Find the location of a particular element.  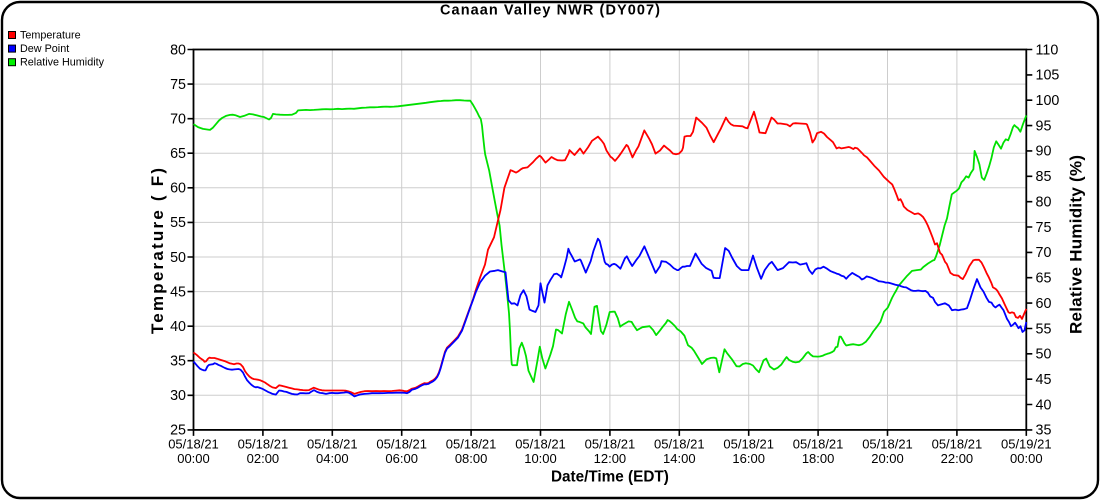

svg-text: 05/19/21 is located at coordinates (1026, 444).